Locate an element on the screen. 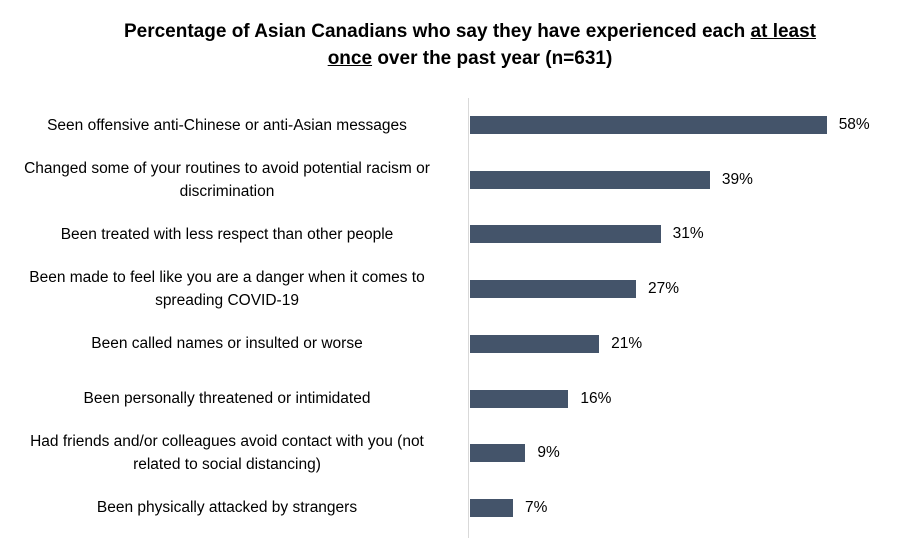 This screenshot has height=558, width=922. data-label: 31% is located at coordinates (688, 234).